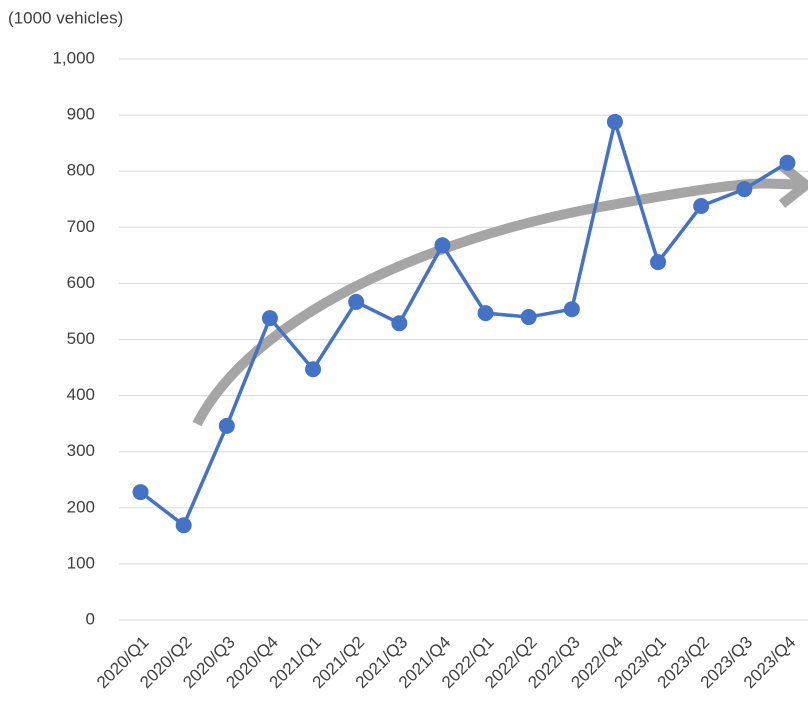 The height and width of the screenshot is (704, 808). What do you see at coordinates (81, 562) in the screenshot?
I see `y-tick-label: 100` at bounding box center [81, 562].